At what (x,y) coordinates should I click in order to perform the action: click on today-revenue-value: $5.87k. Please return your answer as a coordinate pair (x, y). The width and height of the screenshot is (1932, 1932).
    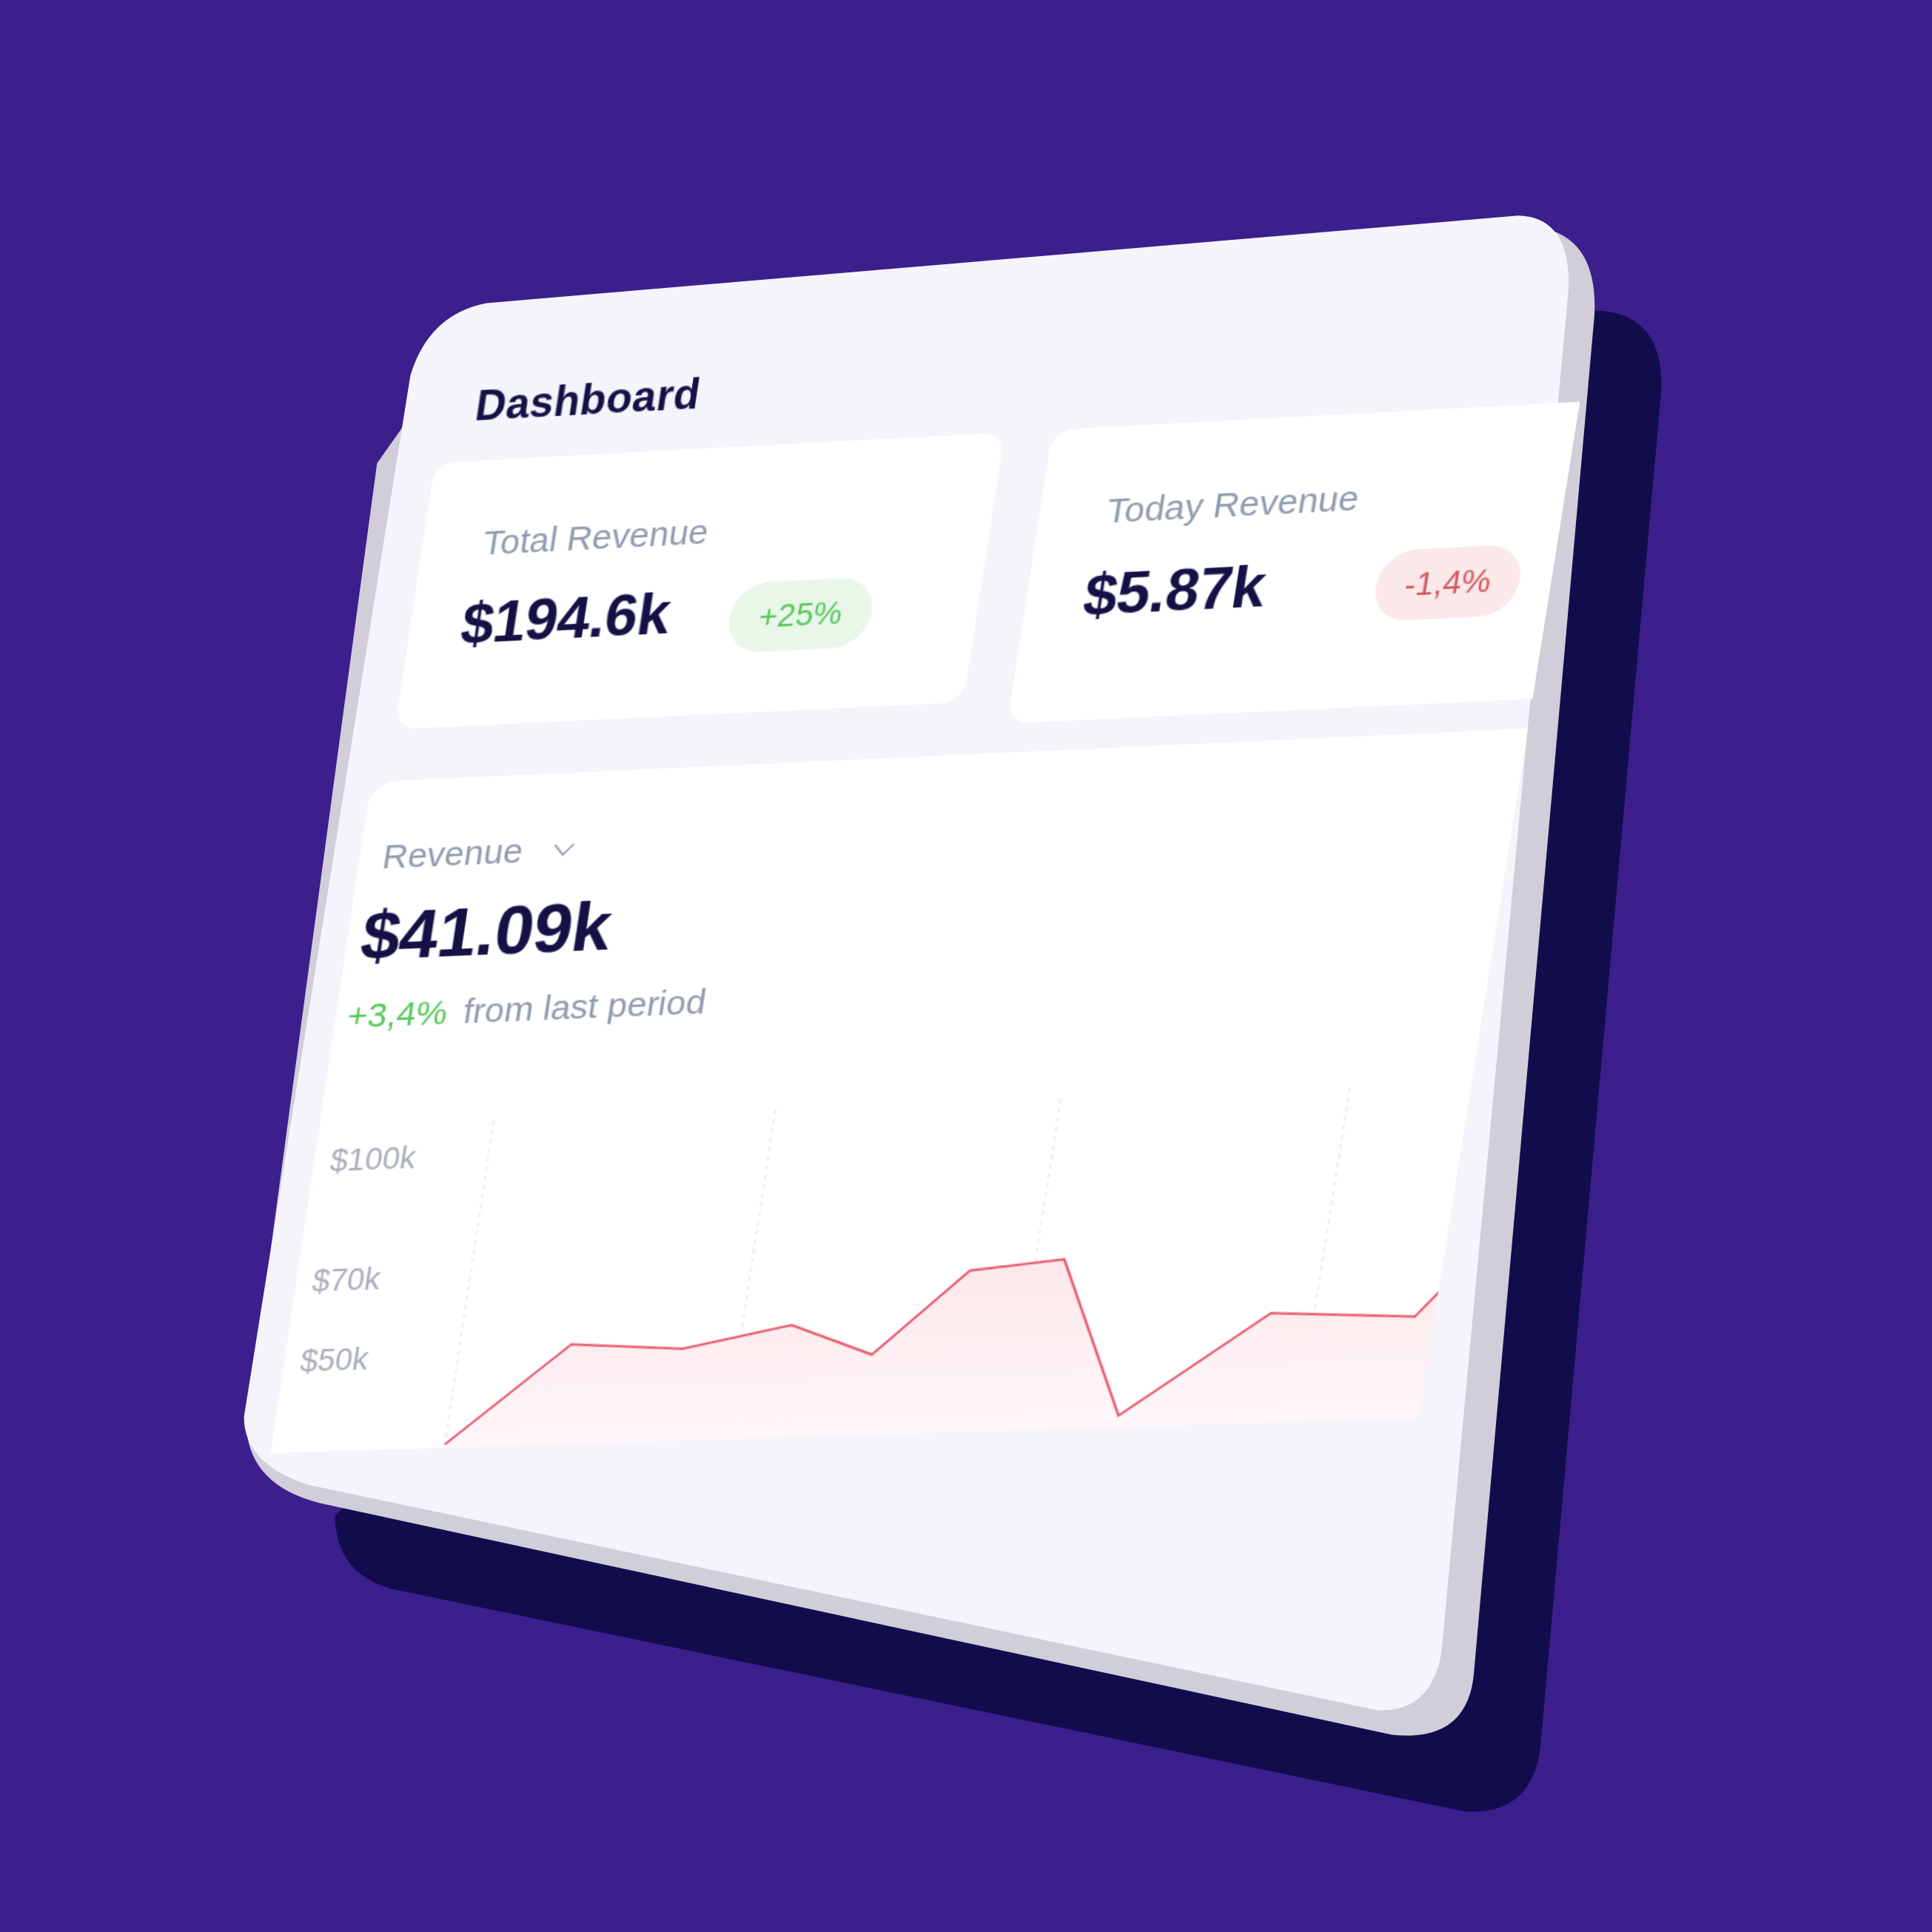
    Looking at the image, I should click on (1175, 590).